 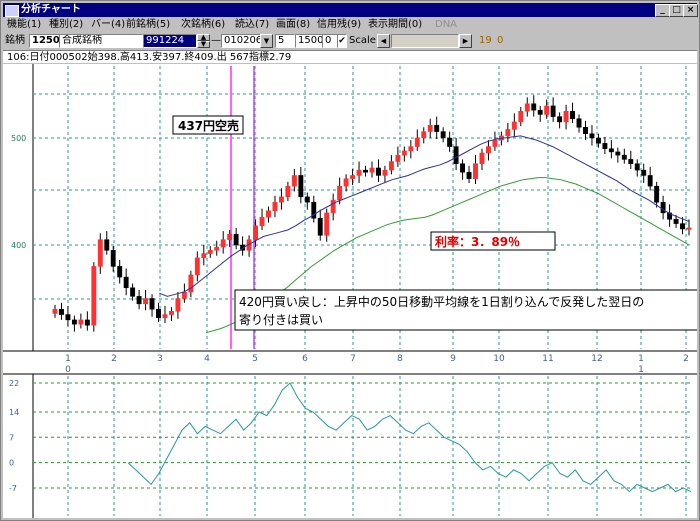 What do you see at coordinates (395, 24) in the screenshot?
I see `menu-period: 表示期間(0)` at bounding box center [395, 24].